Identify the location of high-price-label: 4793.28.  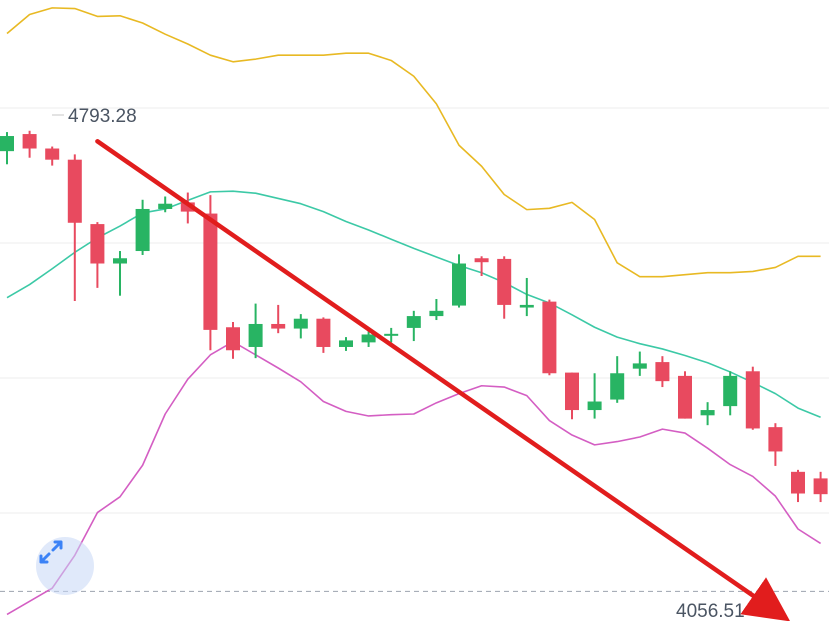
(102, 116).